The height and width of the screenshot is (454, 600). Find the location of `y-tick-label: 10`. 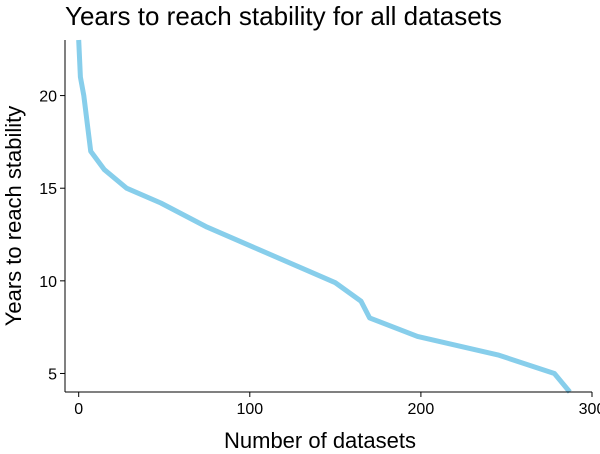

y-tick-label: 10 is located at coordinates (48, 282).